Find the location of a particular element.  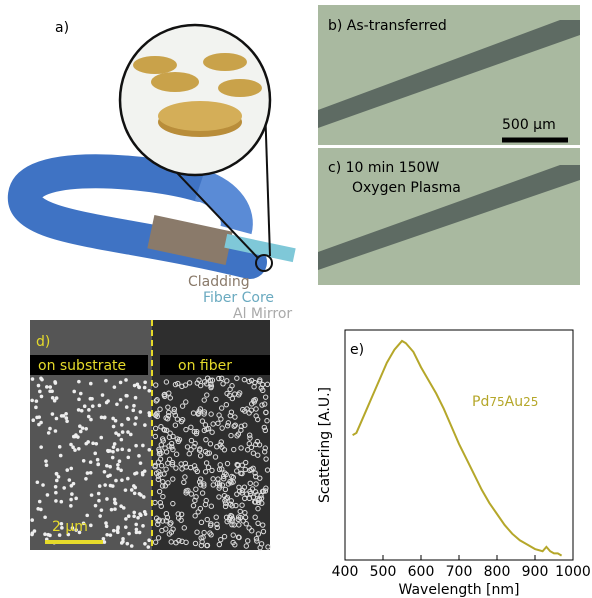

x-tick-label: 800 is located at coordinates (497, 572).